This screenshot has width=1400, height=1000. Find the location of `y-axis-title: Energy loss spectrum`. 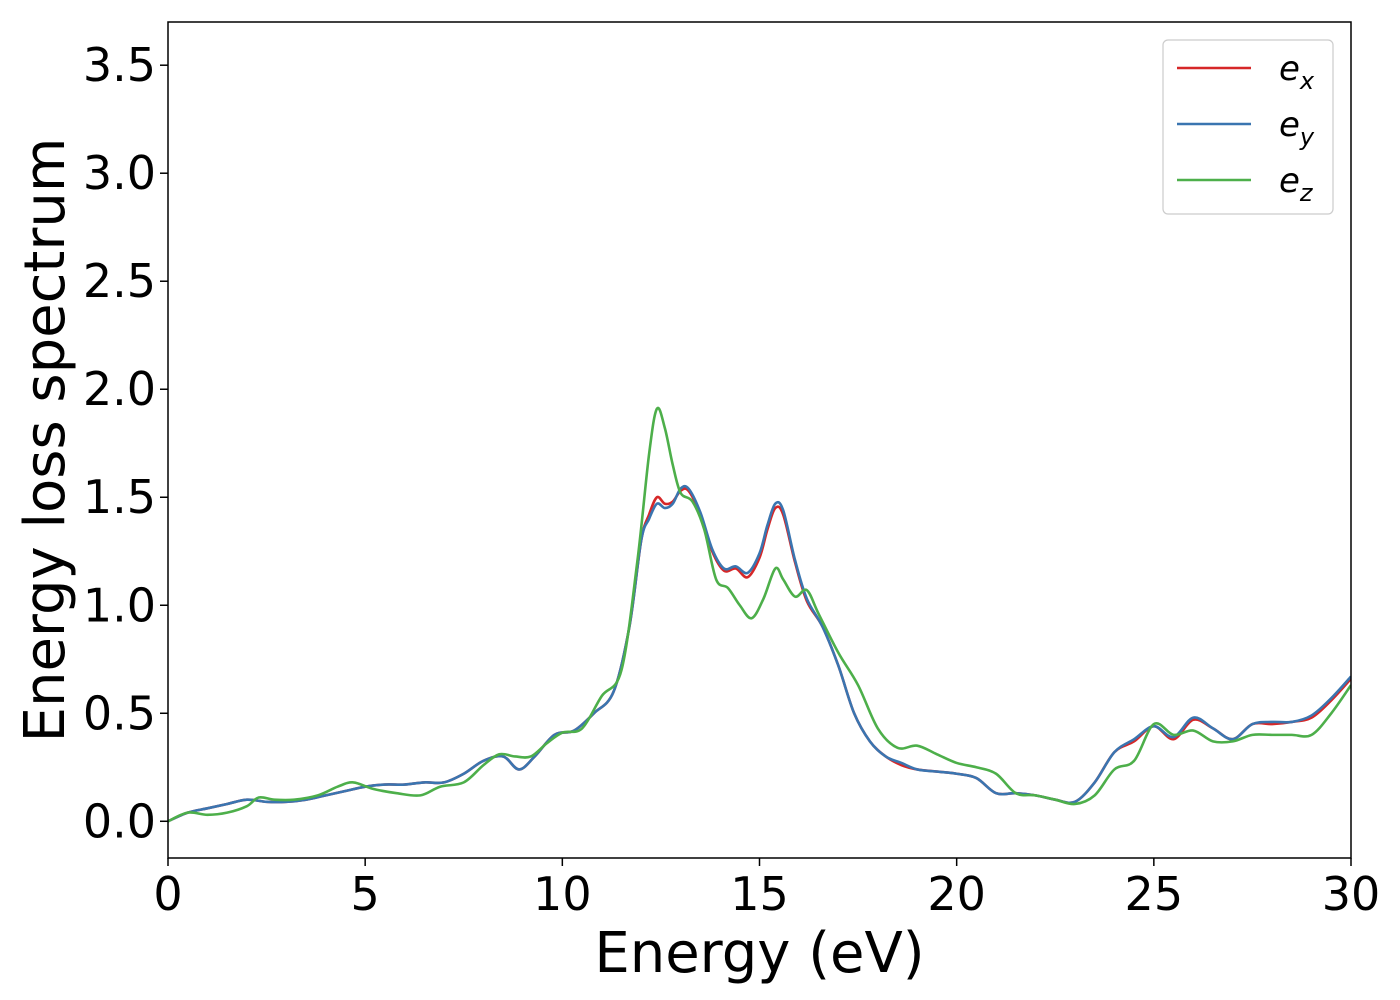

y-axis-title: Energy loss spectrum is located at coordinates (45, 440).